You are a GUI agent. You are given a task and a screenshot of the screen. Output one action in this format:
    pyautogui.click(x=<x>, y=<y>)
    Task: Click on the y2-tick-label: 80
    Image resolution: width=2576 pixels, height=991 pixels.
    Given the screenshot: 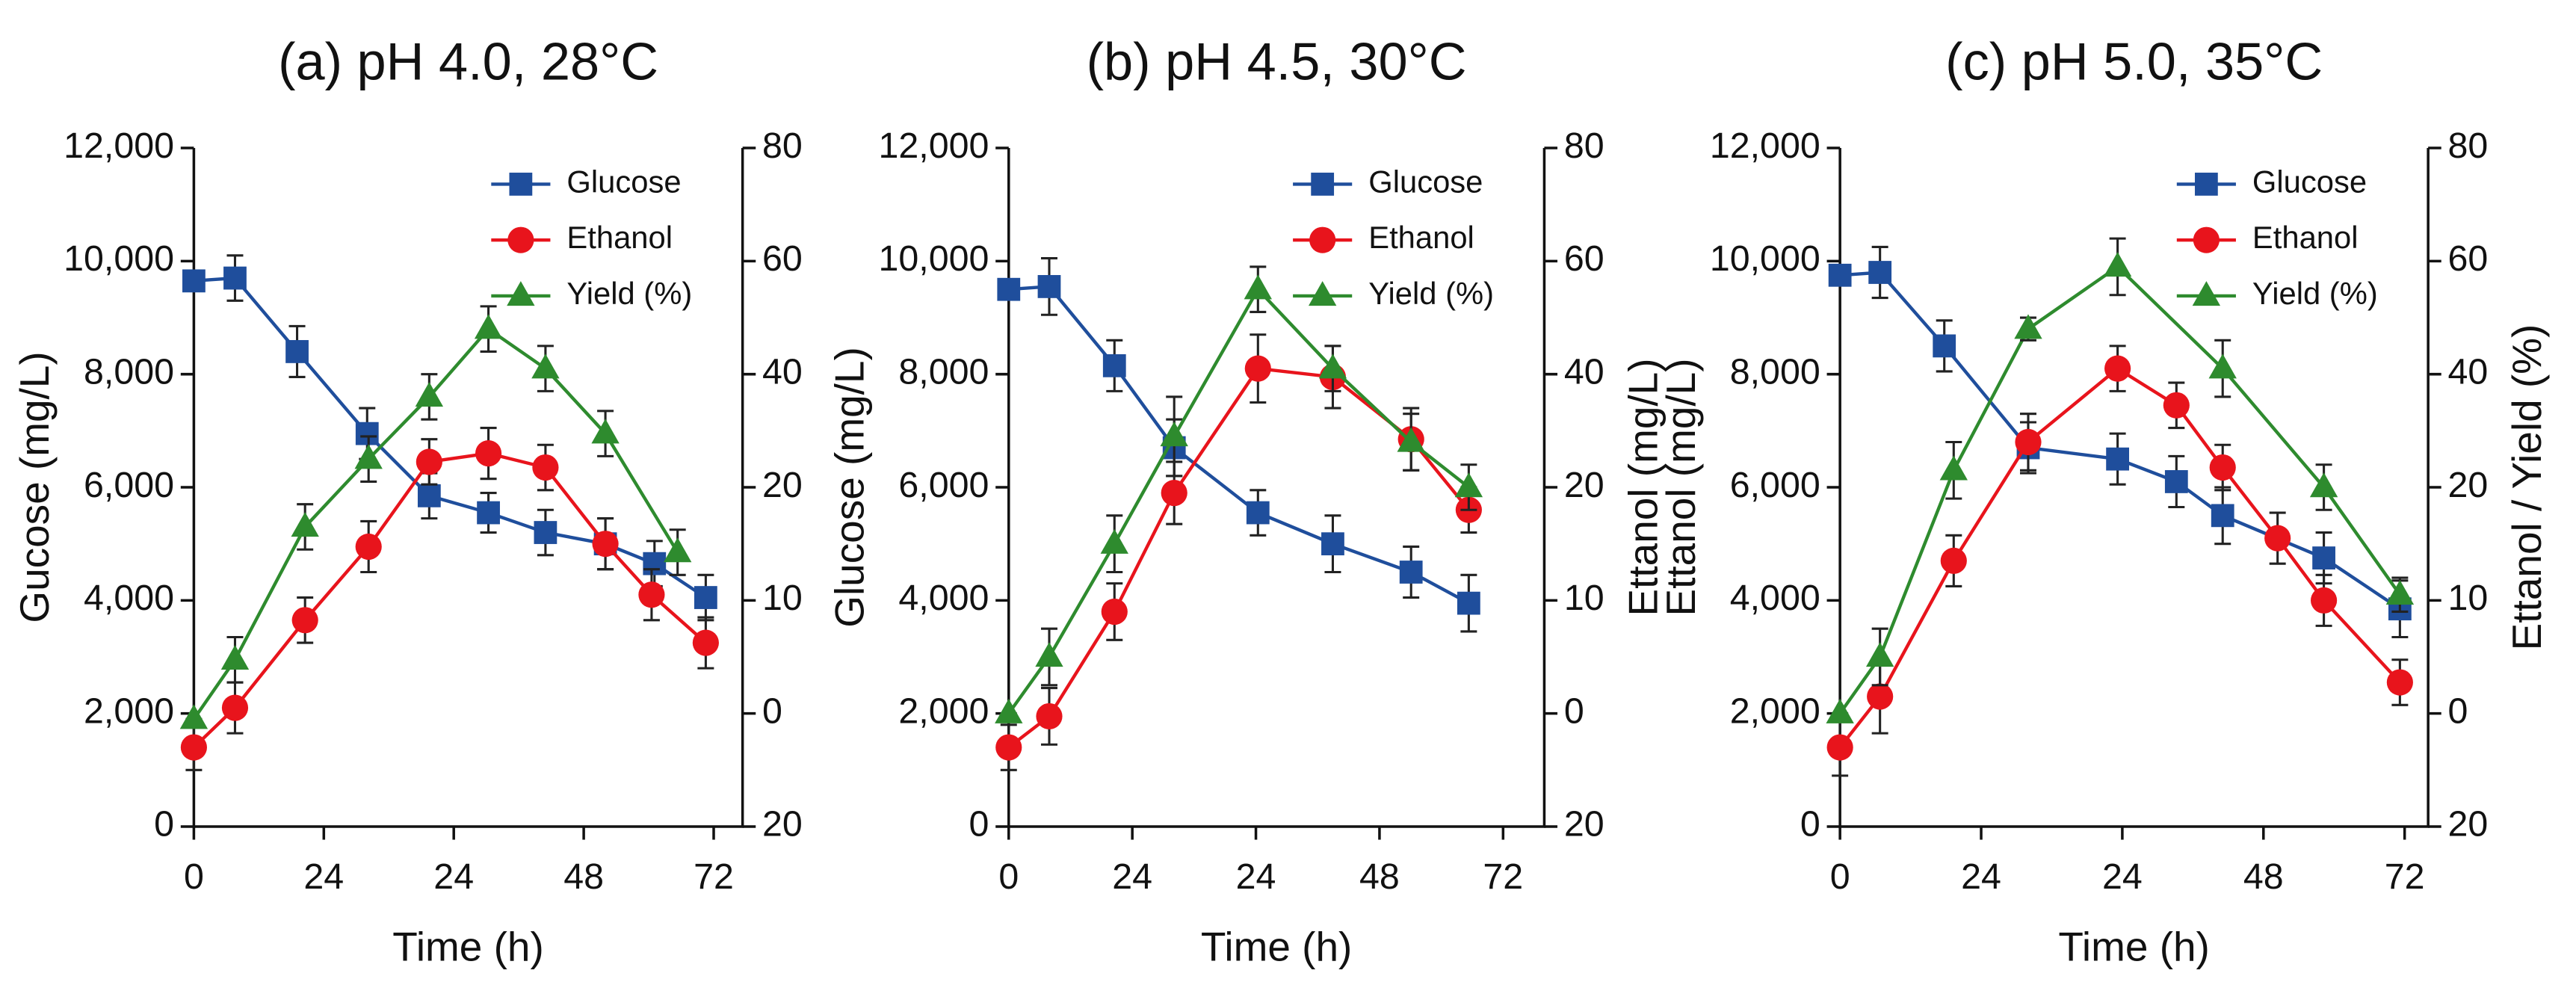 What is the action you would take?
    pyautogui.click(x=783, y=146)
    